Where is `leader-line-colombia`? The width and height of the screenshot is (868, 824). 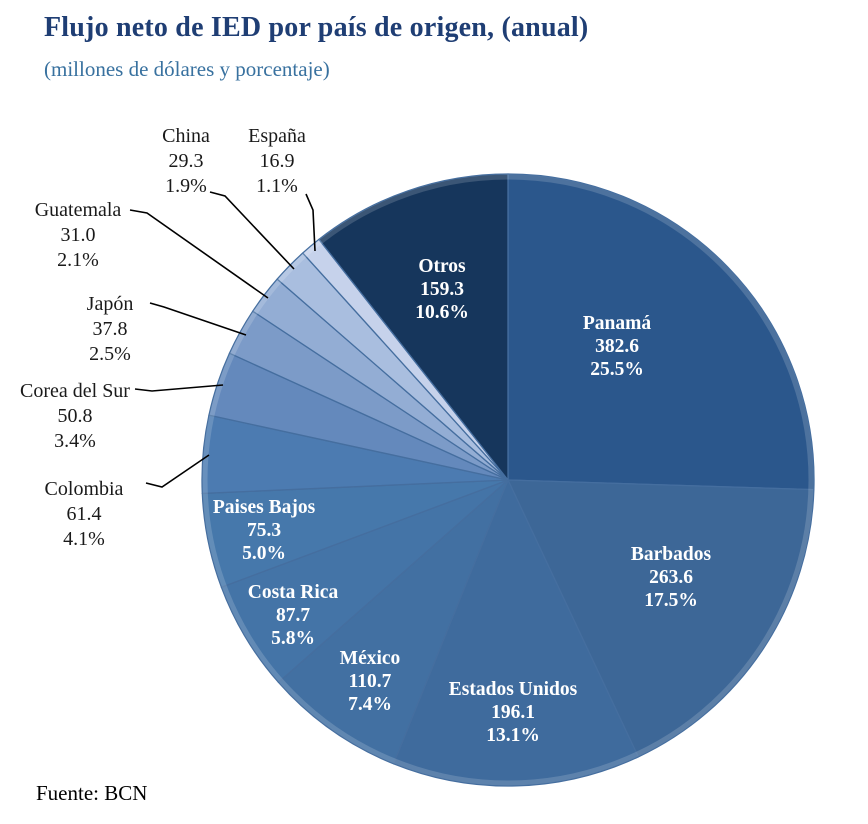
leader-line-colombia is located at coordinates (177, 471).